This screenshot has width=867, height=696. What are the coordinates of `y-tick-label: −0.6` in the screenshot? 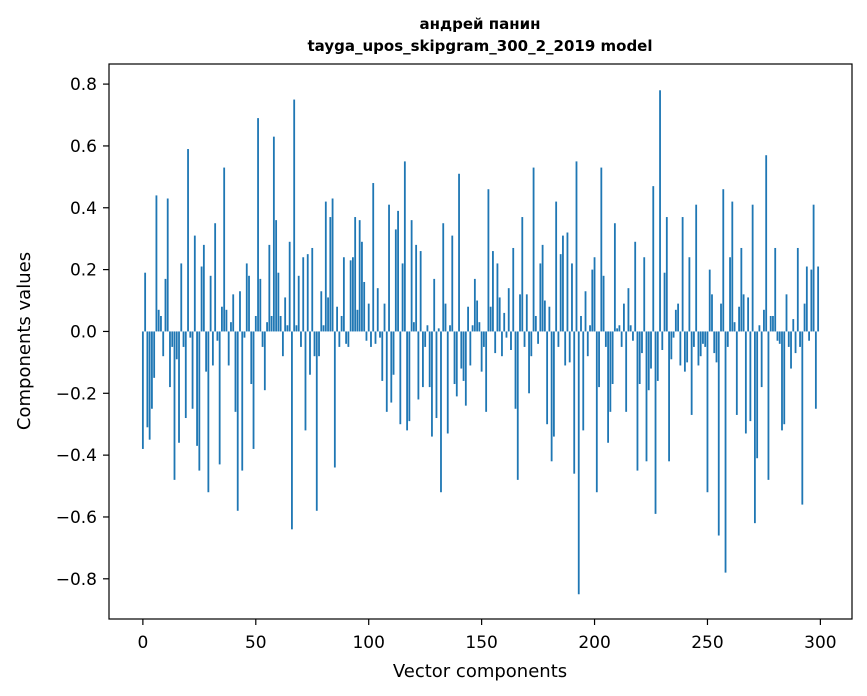 It's located at (76, 518).